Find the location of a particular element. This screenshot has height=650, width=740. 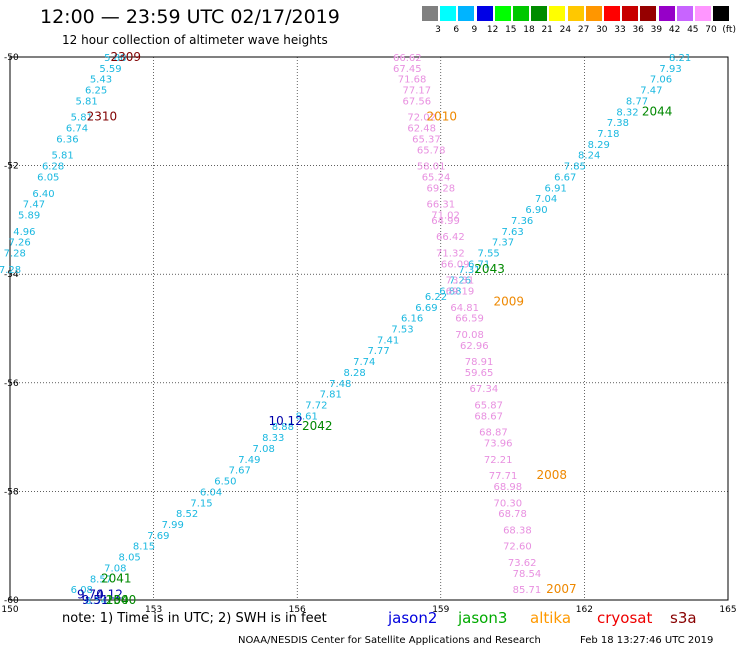

time-label: 2043 is located at coordinates (489, 269).